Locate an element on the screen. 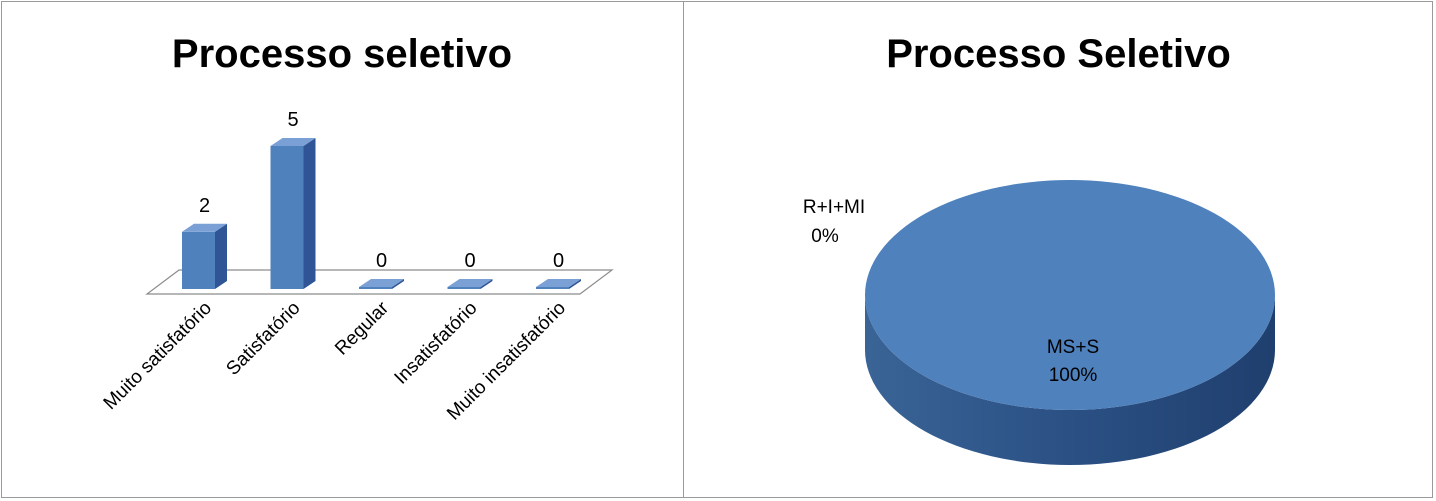 The image size is (1436, 501). pie-slice-side is located at coordinates (1070, 380).